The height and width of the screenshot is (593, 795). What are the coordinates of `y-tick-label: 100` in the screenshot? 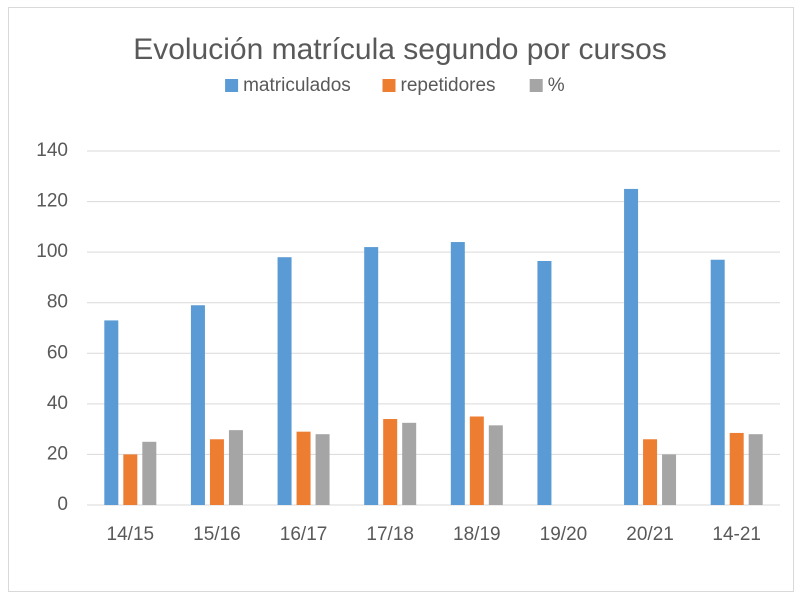 It's located at (52, 251).